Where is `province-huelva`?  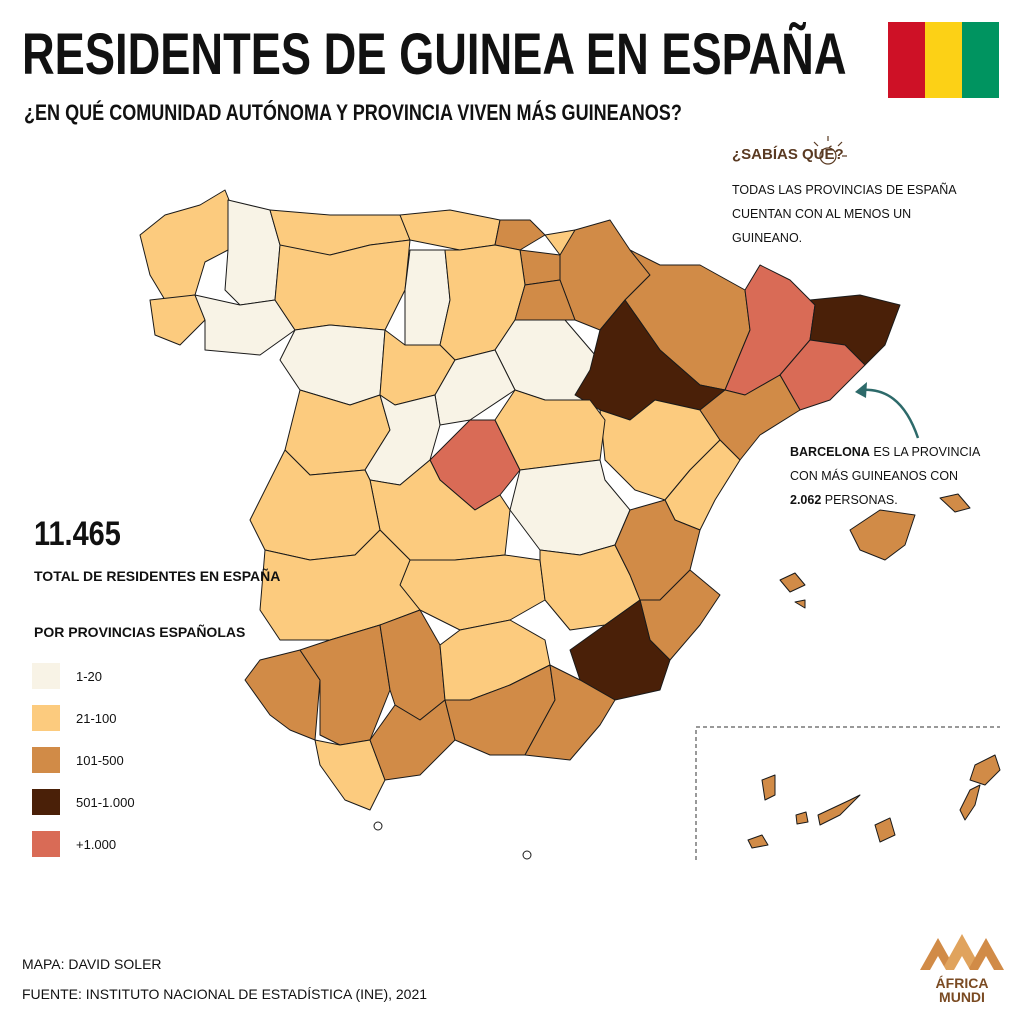 province-huelva is located at coordinates (282, 695).